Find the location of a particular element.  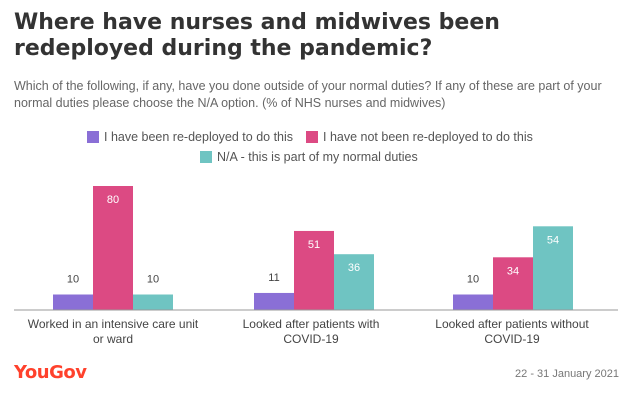

legend-item-redeployed: I have been re-deployed to do this is located at coordinates (190, 137).